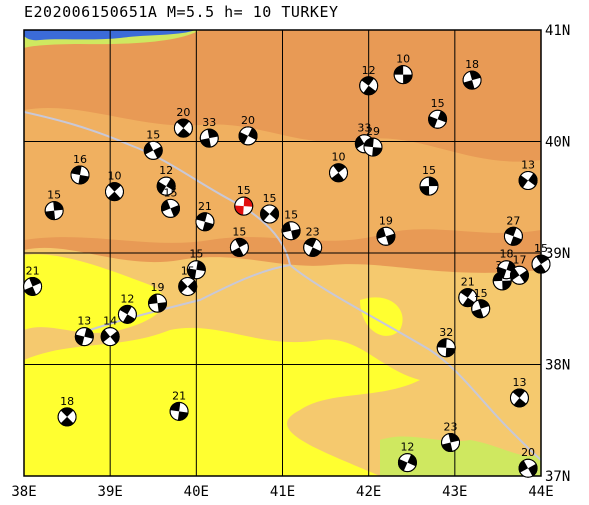 Image resolution: width=589 pixels, height=505 pixels. I want to click on mechanism-depth-label: 32, so click(446, 332).